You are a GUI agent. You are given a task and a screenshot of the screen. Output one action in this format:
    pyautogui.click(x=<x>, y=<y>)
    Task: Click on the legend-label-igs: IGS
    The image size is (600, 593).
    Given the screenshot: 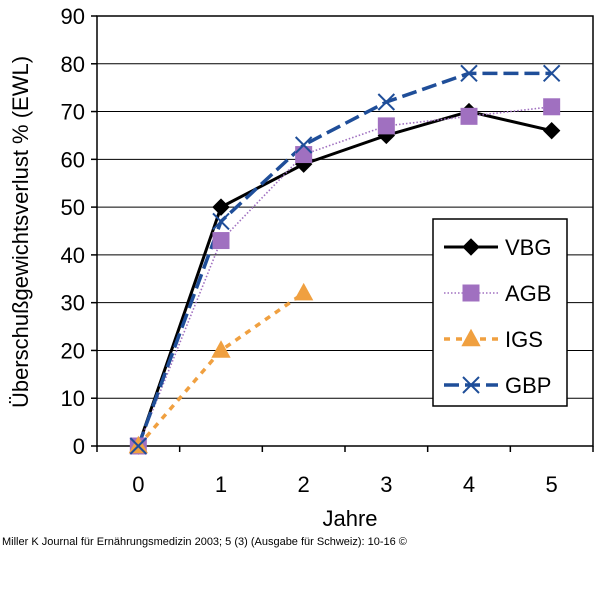 What is the action you would take?
    pyautogui.click(x=524, y=339)
    